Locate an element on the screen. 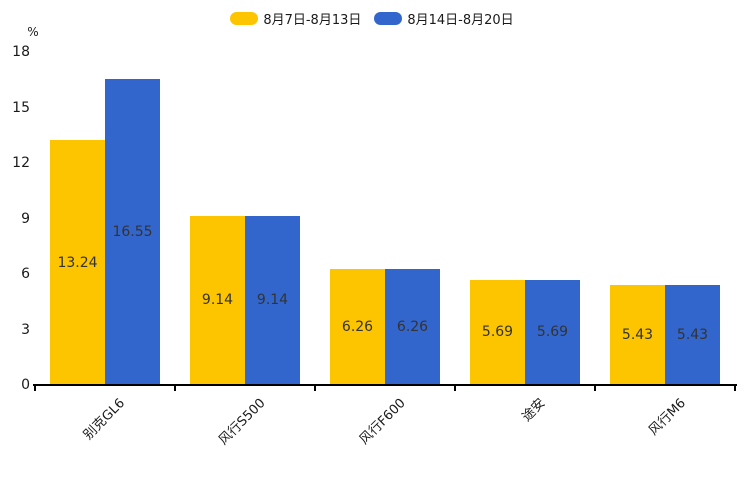 This screenshot has height=496, width=744. legend-item-week2: 8月14日-8月20日 is located at coordinates (444, 18).